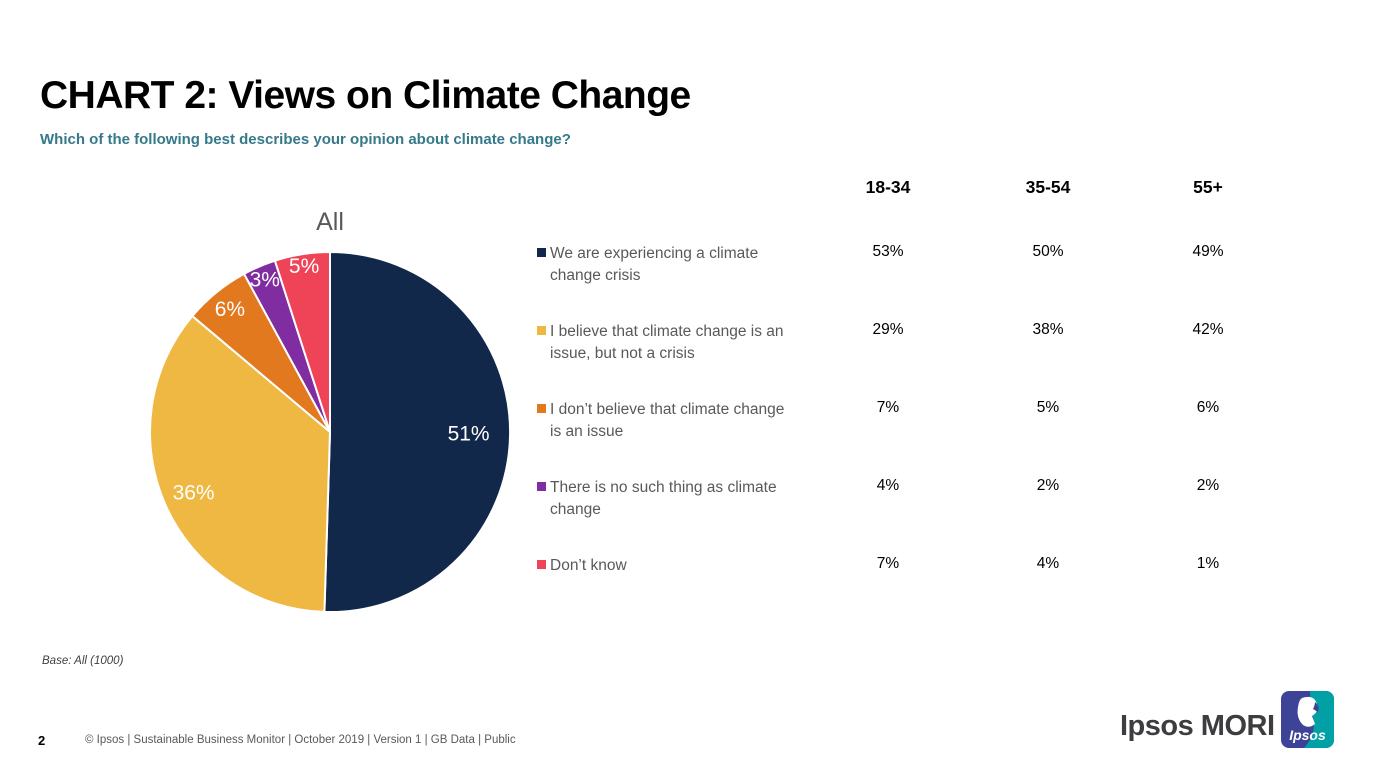 The height and width of the screenshot is (769, 1378). Describe the element at coordinates (1208, 407) in the screenshot. I see `value-cell-55plus: 6%` at that location.